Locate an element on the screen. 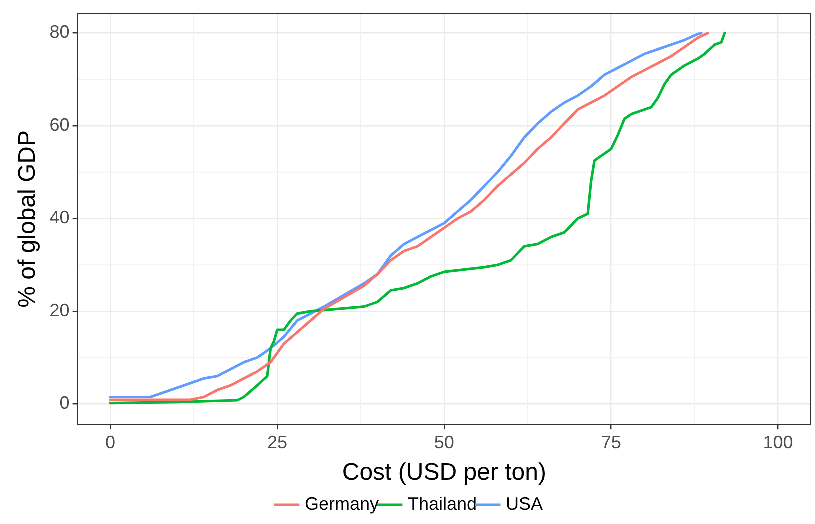  x-tick-label: 75 is located at coordinates (611, 442).